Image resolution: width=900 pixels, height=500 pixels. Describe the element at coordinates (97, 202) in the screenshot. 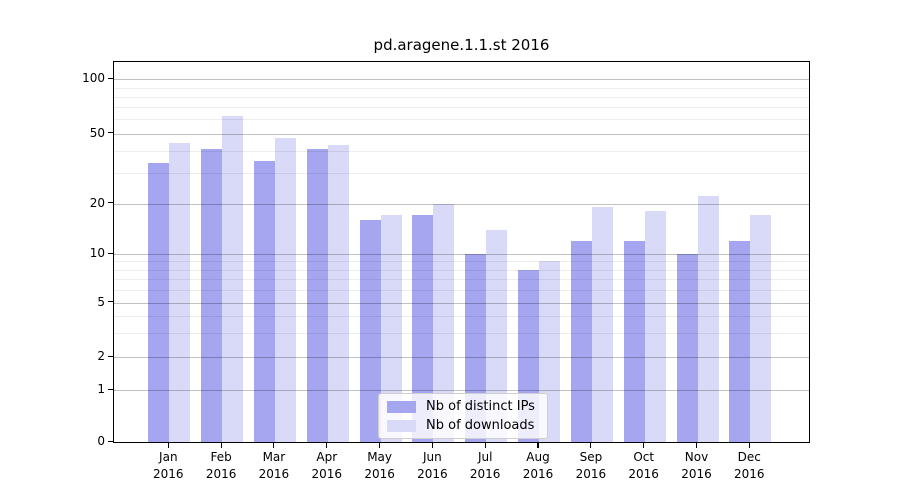

I see `y-tick-label: 20` at that location.